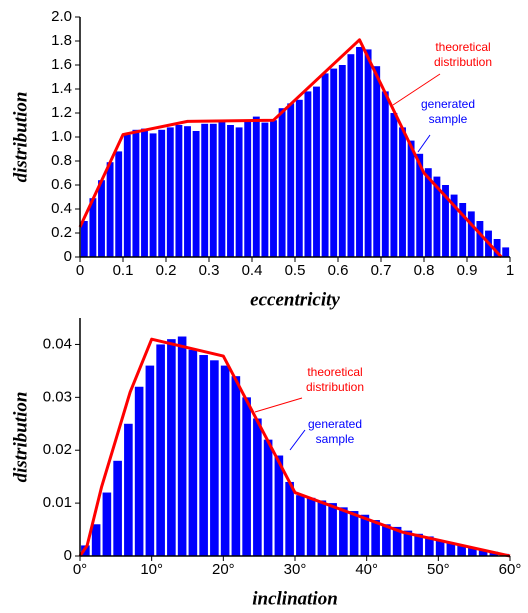 The image size is (528, 613). I want to click on x-tick-label: 20°, so click(223, 569).